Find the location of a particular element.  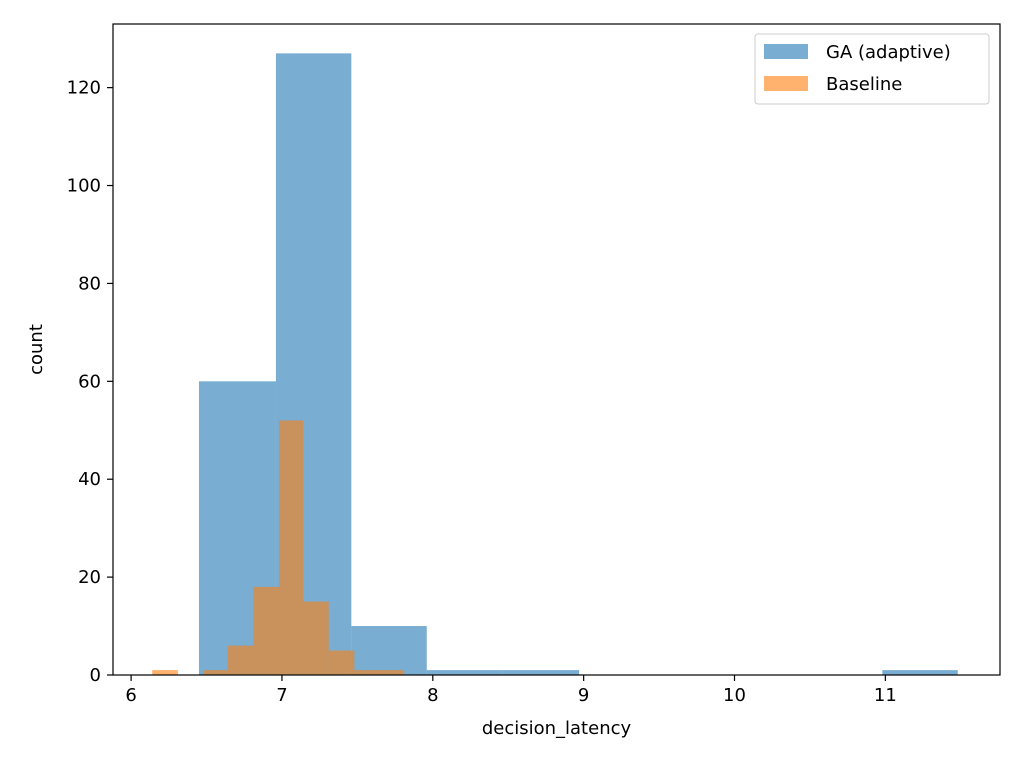

x-tick-label-2: 8 is located at coordinates (432, 695).